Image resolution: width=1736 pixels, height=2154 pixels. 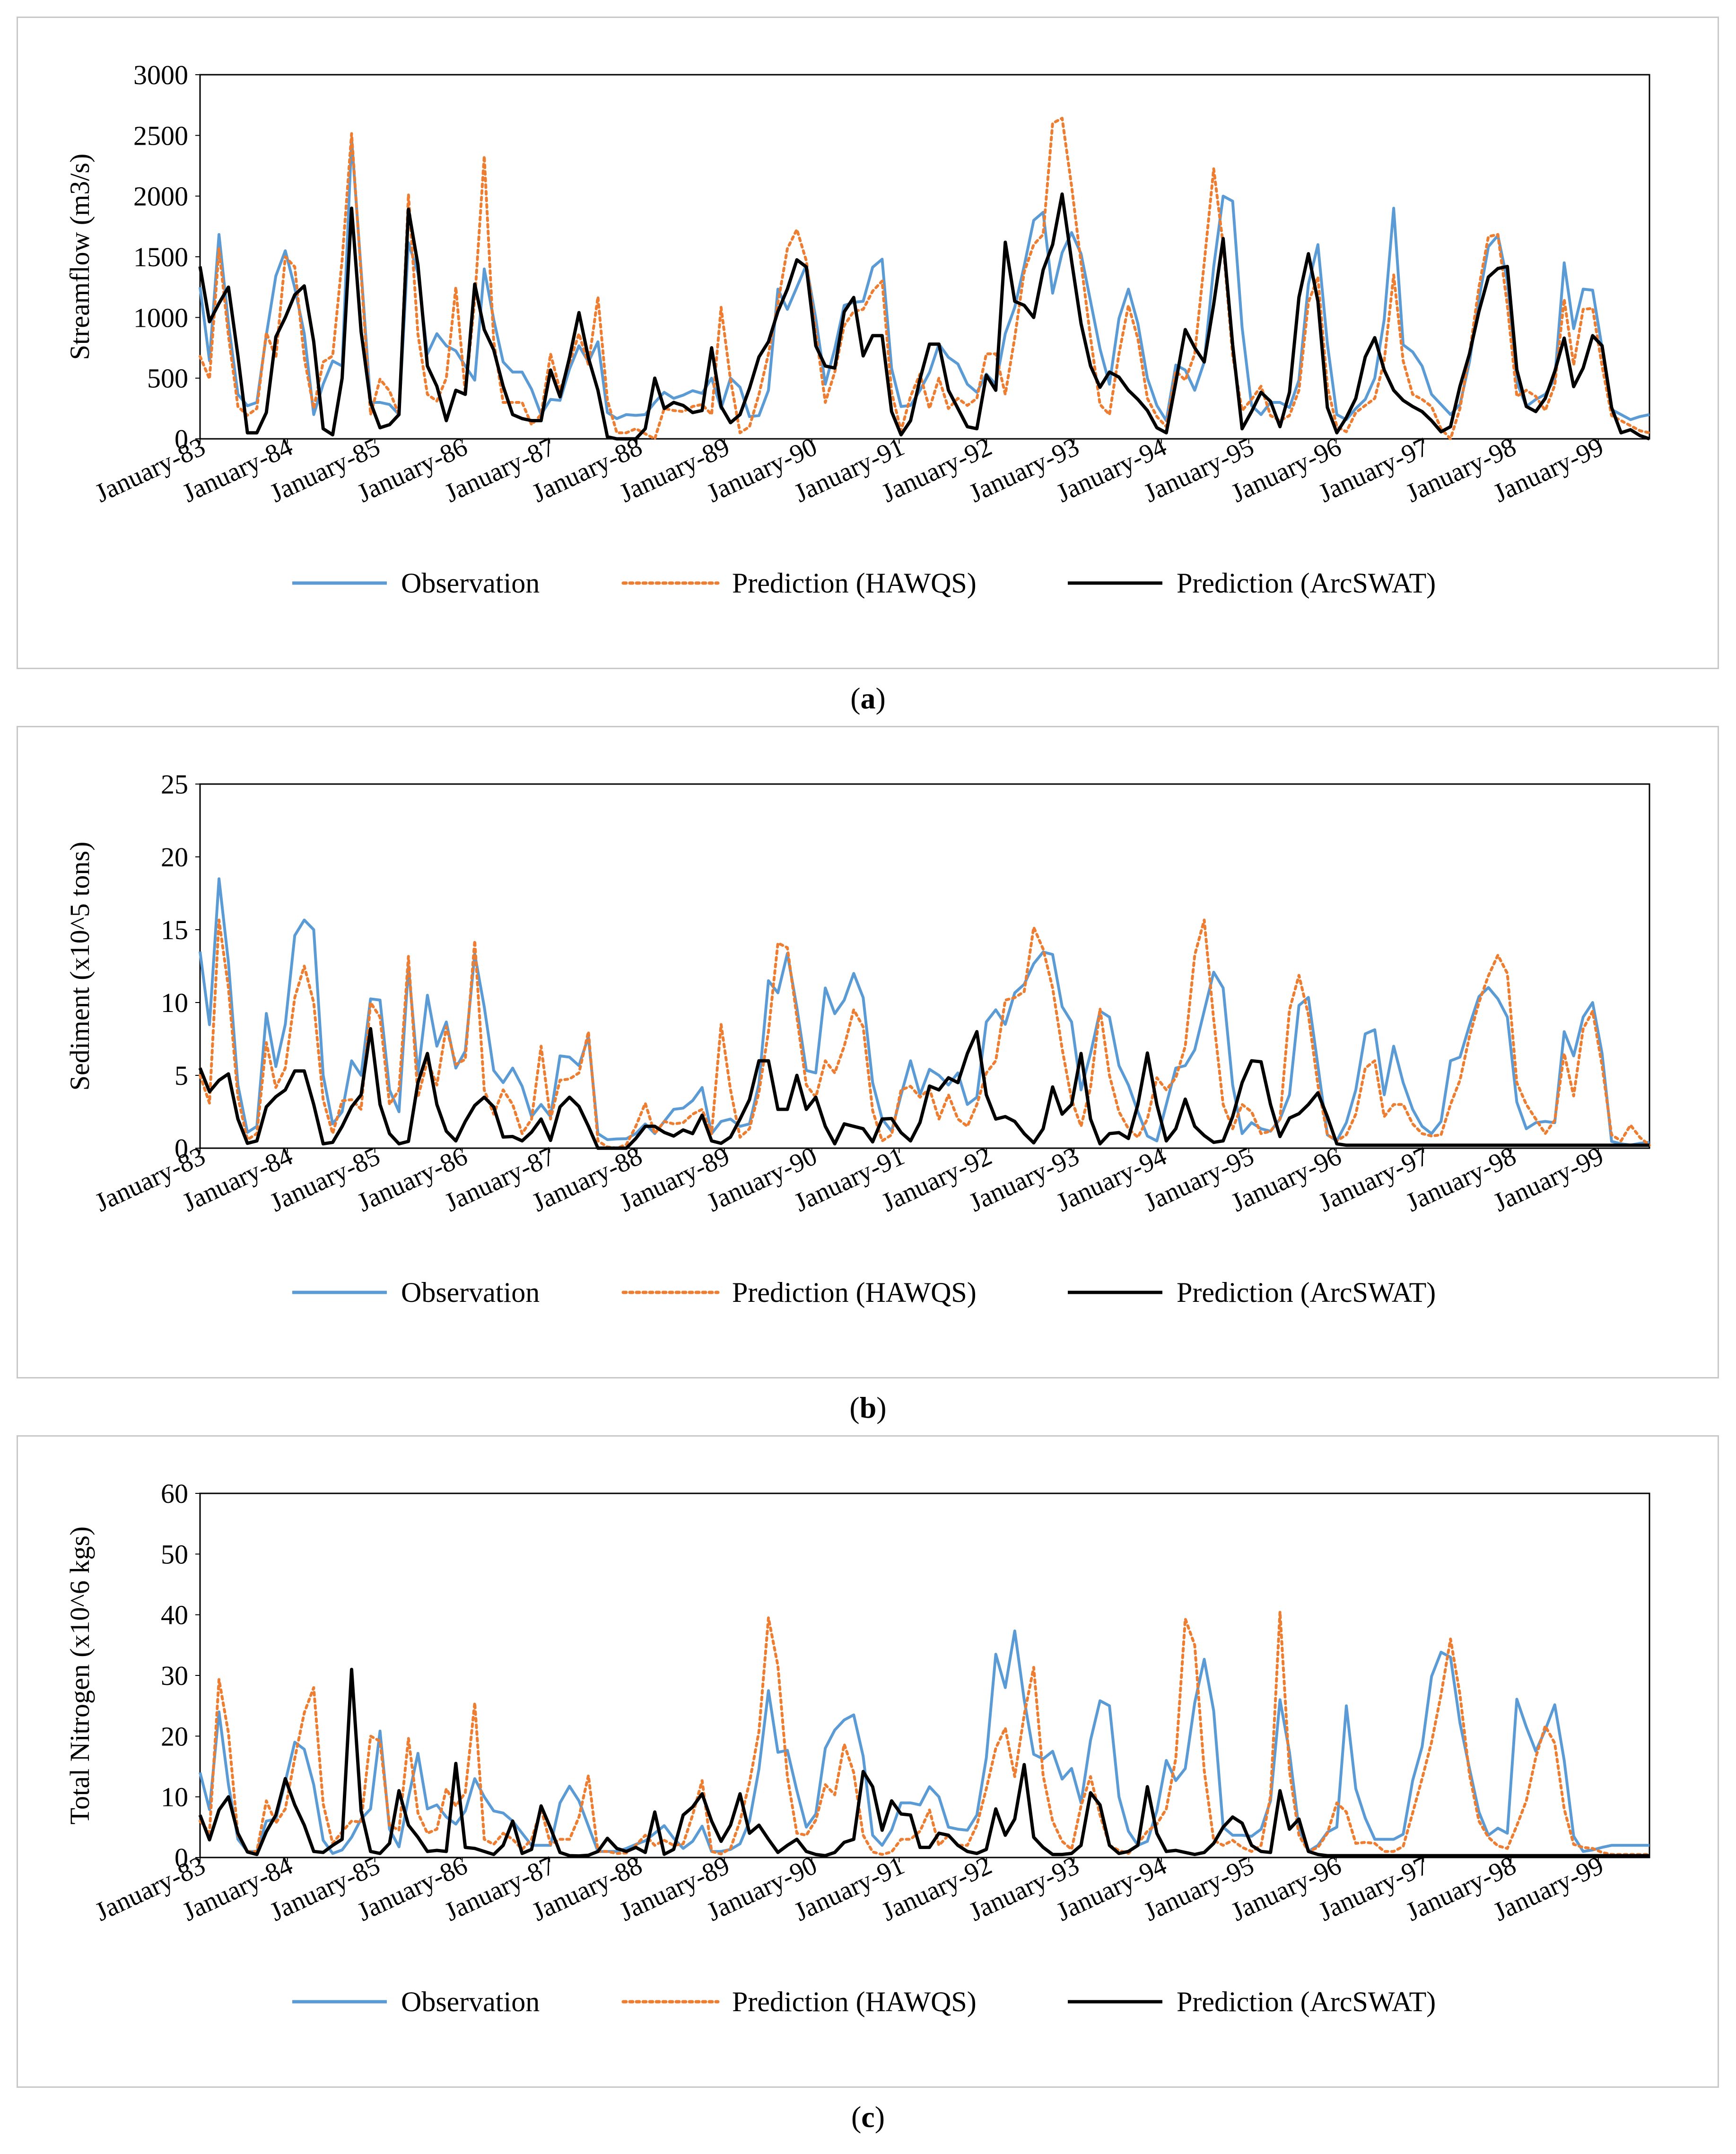 I want to click on caption-c: (c), so click(x=868, y=2117).